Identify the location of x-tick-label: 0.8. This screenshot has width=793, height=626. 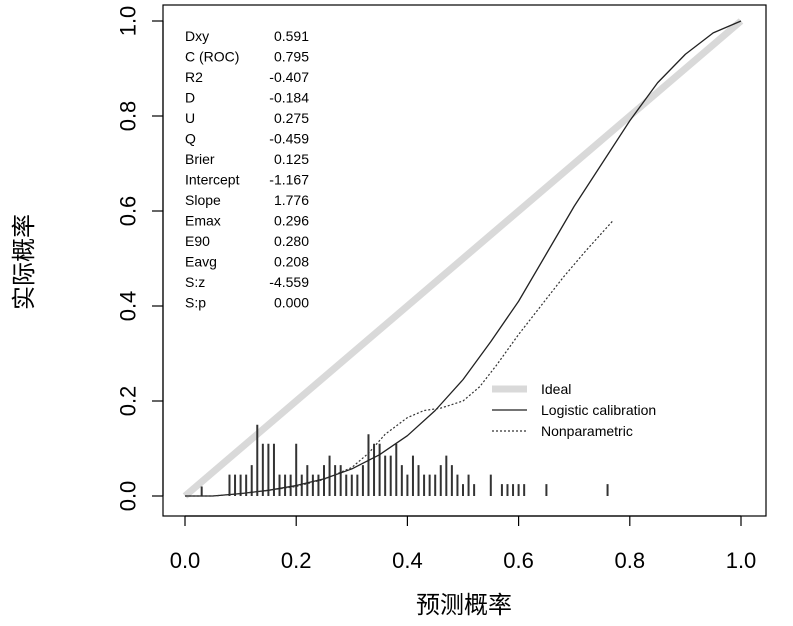
(630, 560).